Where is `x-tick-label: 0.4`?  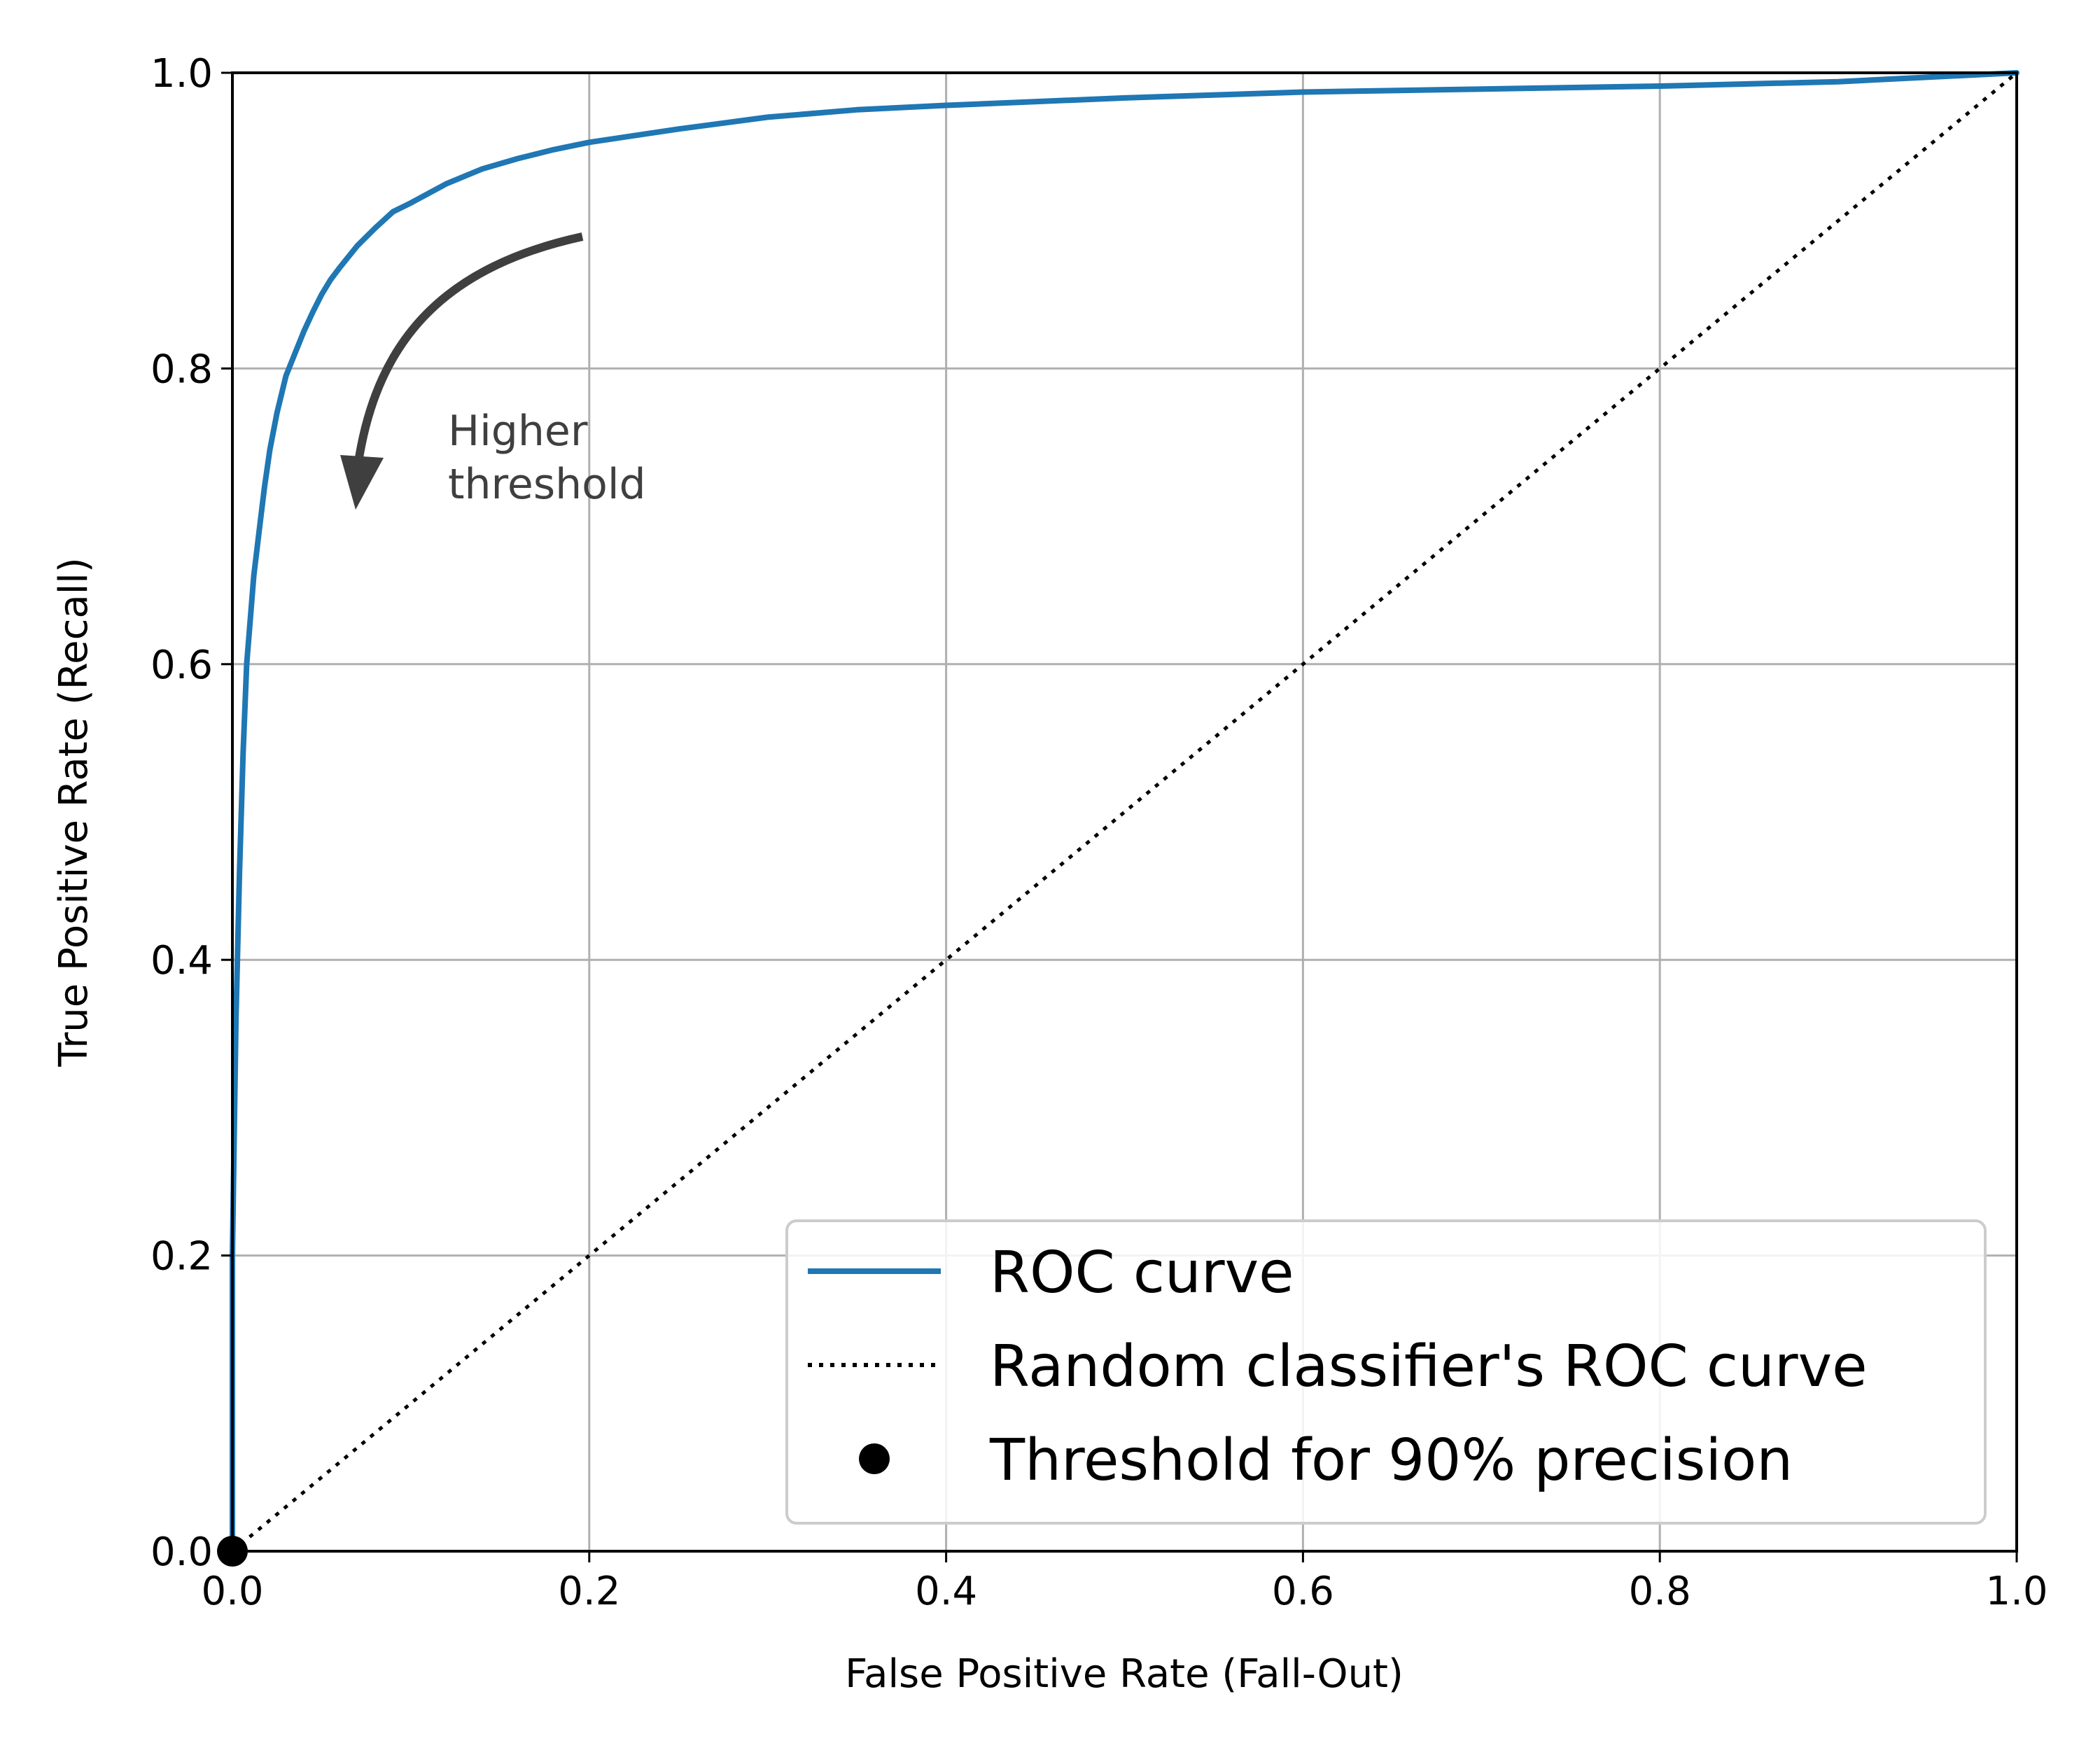 x-tick-label: 0.4 is located at coordinates (946, 1591).